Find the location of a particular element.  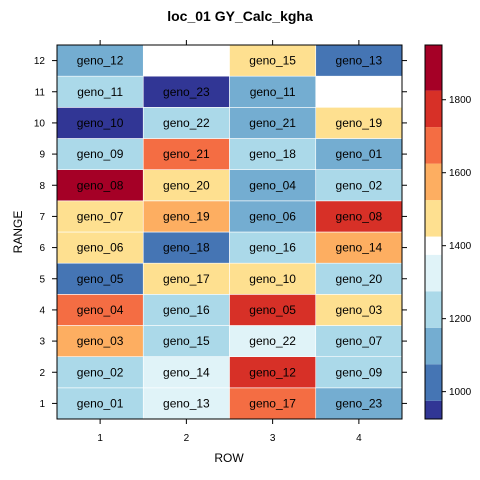

y-tick-label: 2 is located at coordinates (42, 373).